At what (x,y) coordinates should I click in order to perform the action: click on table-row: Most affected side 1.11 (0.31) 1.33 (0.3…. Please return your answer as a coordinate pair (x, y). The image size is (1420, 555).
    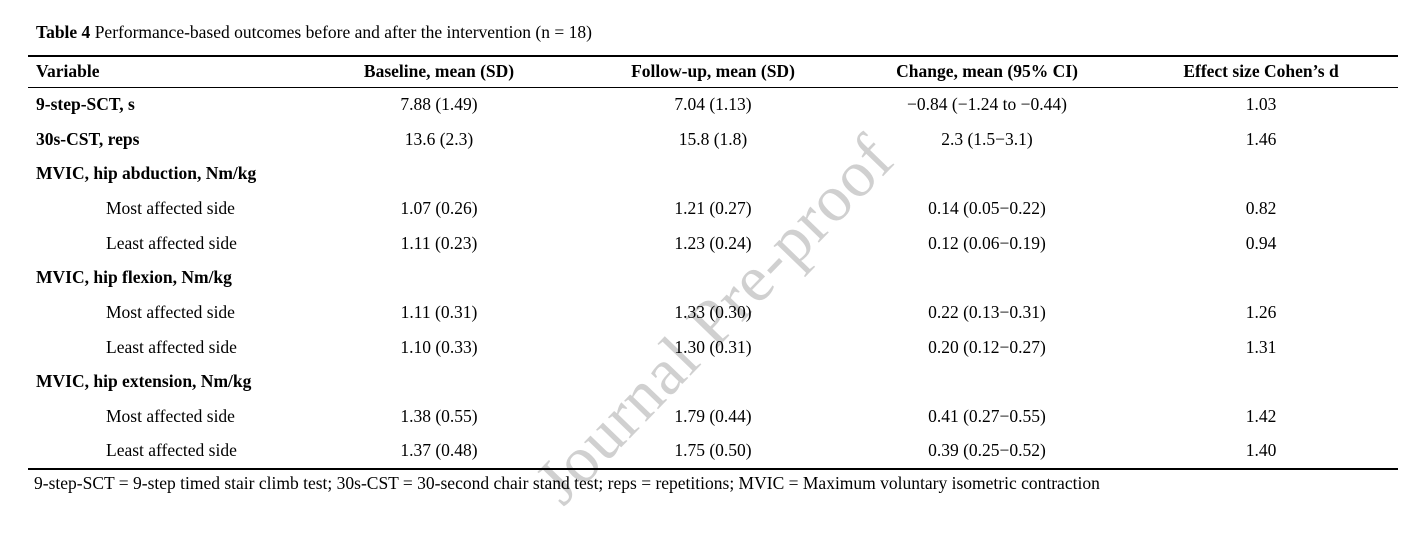
    Looking at the image, I should click on (713, 312).